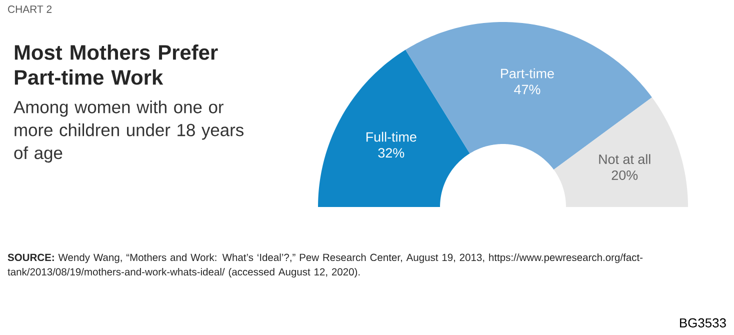 This screenshot has height=335, width=734. I want to click on data-label: 47%, so click(527, 89).